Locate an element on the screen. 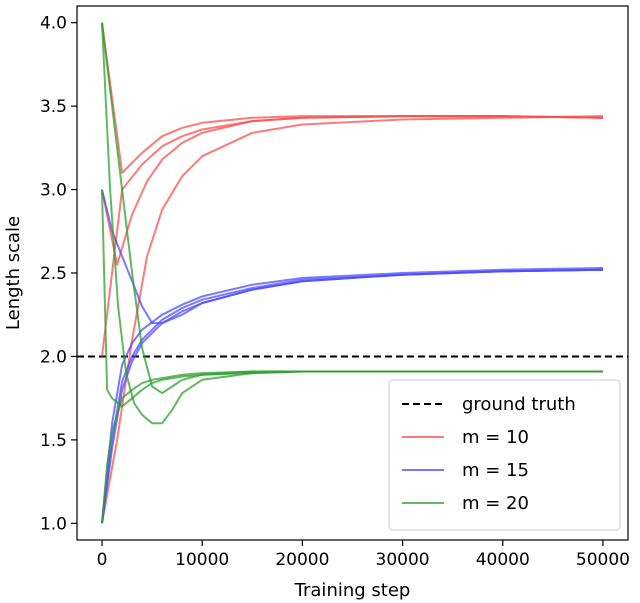 This screenshot has height=603, width=640. legend-label: m = 15 is located at coordinates (495, 470).